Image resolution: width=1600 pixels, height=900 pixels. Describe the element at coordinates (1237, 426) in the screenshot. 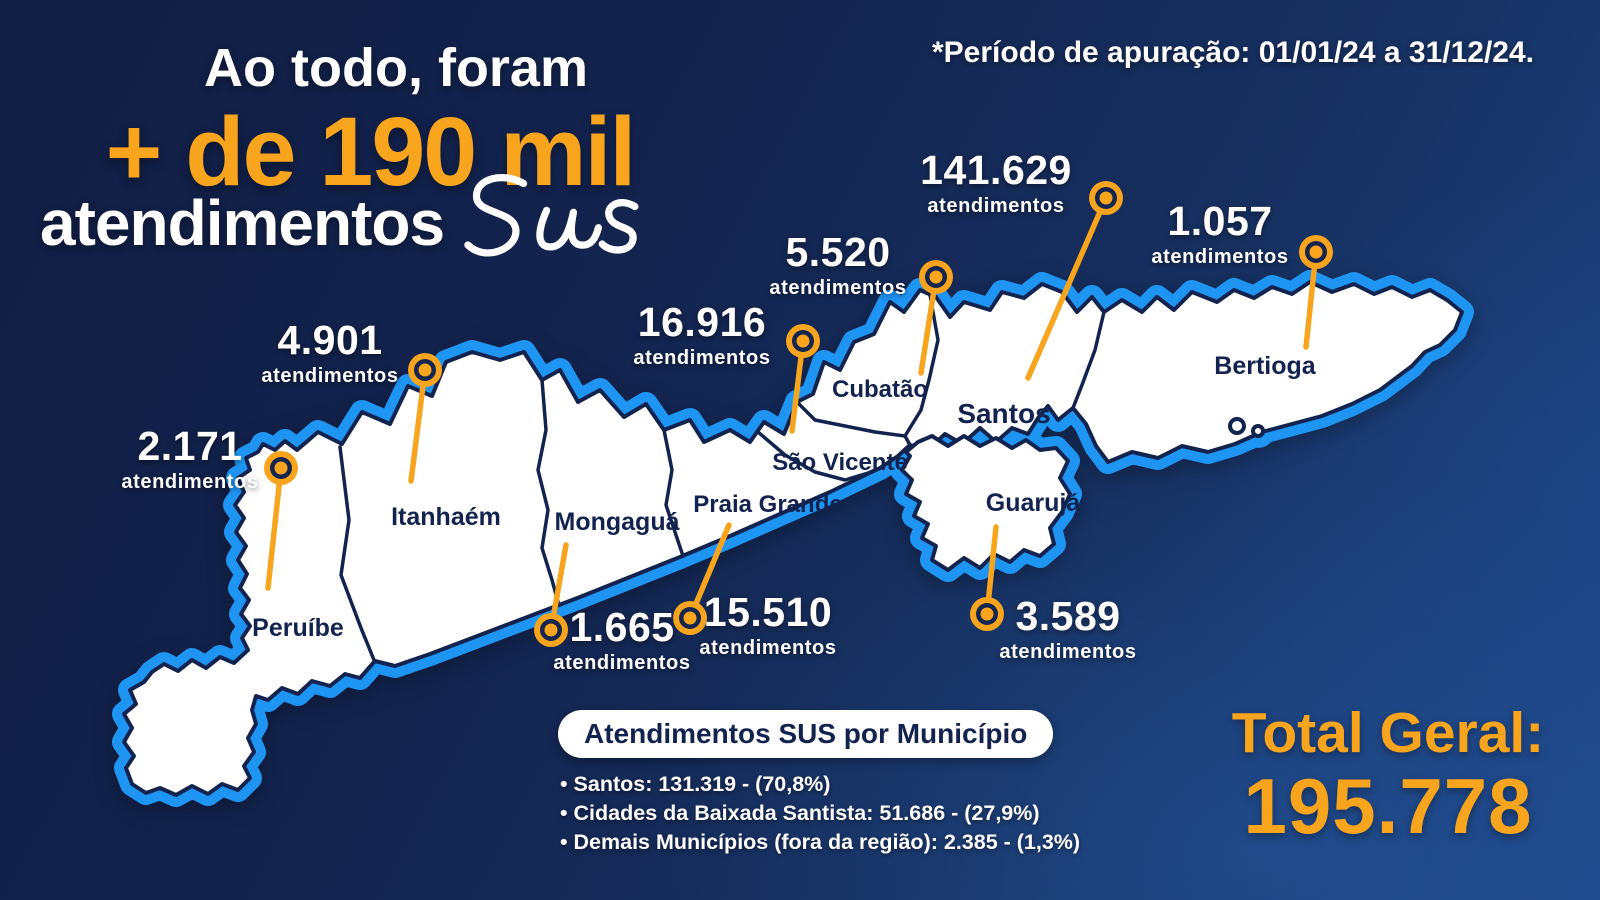

I see `islet-1-top` at that location.